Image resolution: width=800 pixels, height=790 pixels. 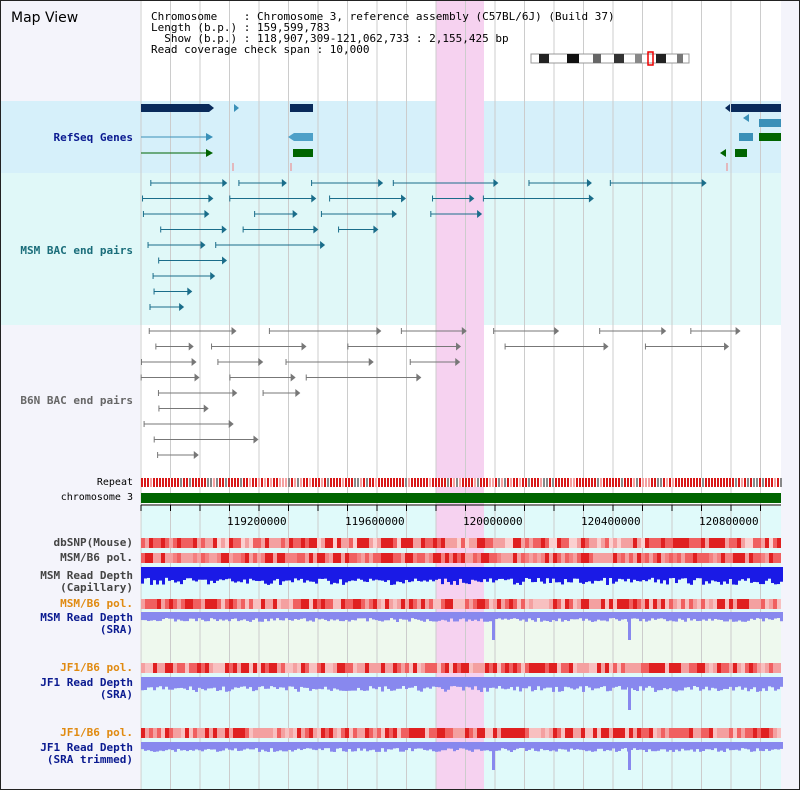 What do you see at coordinates (96, 497) in the screenshot?
I see `track-label-chromosome: chromosome 3` at bounding box center [96, 497].